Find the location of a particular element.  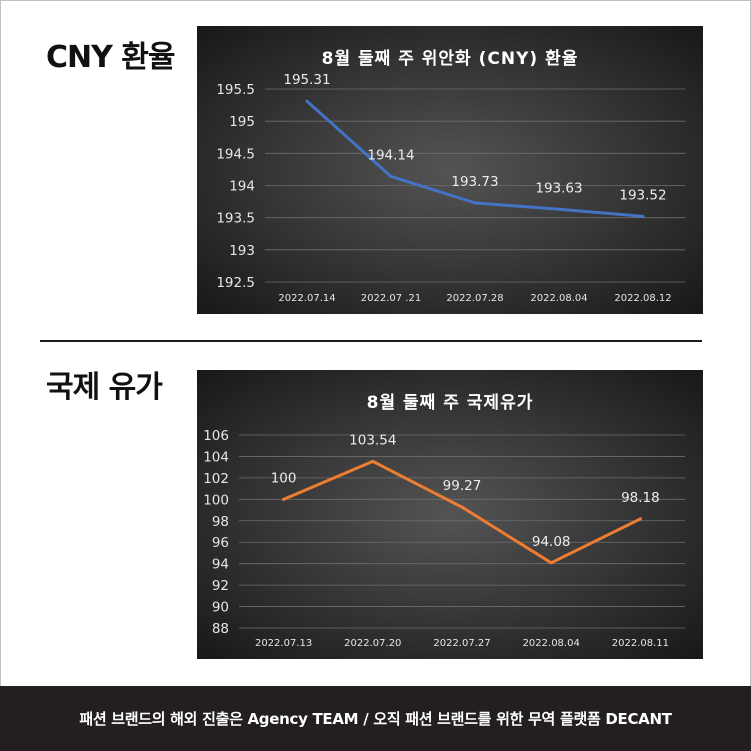

y-tick-label: 102 is located at coordinates (216, 479).